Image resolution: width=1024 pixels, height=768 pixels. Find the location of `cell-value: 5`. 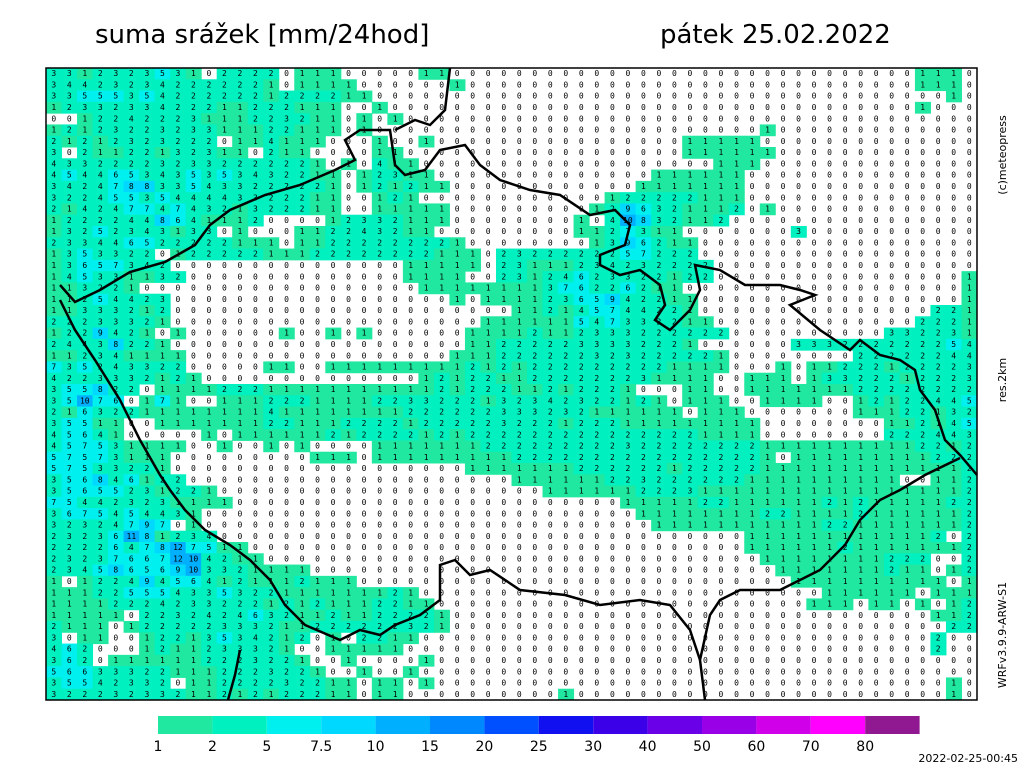

cell-value: 5 is located at coordinates (84, 468).